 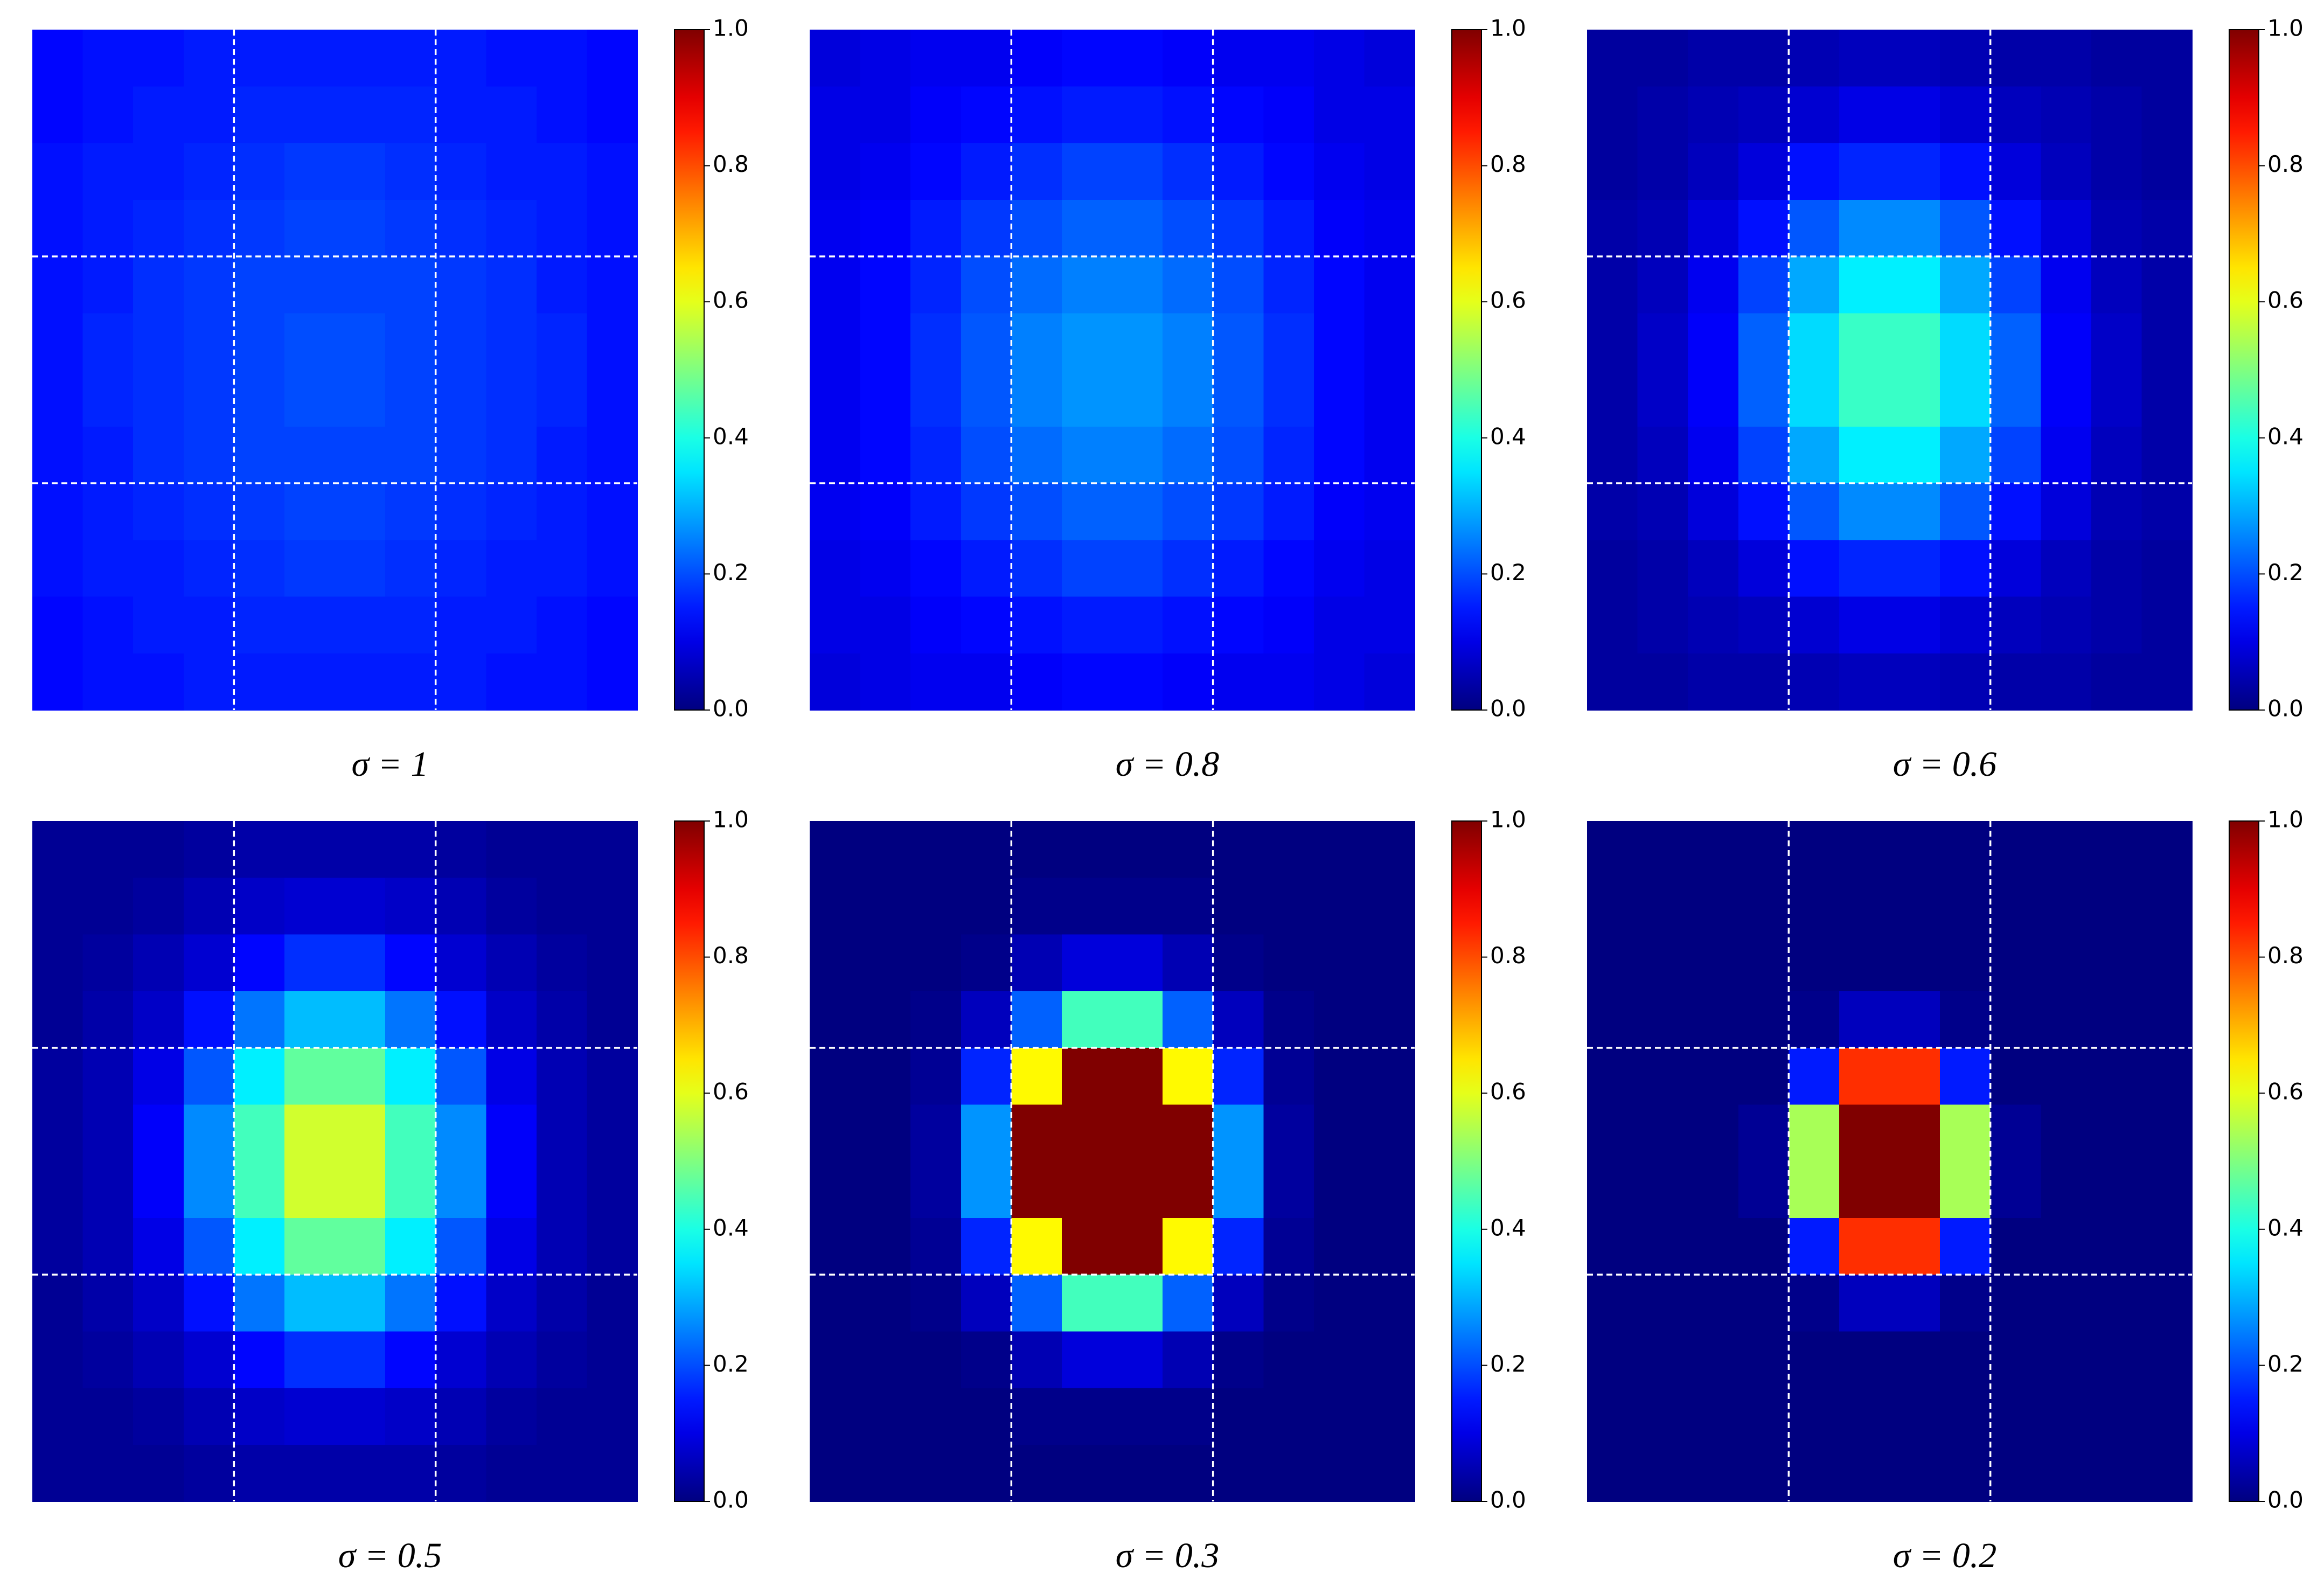 I want to click on panel: 0.0 0.2 0.4 0.6 0.8 1.0 σ = 0.2, so click(x=1945, y=1190).